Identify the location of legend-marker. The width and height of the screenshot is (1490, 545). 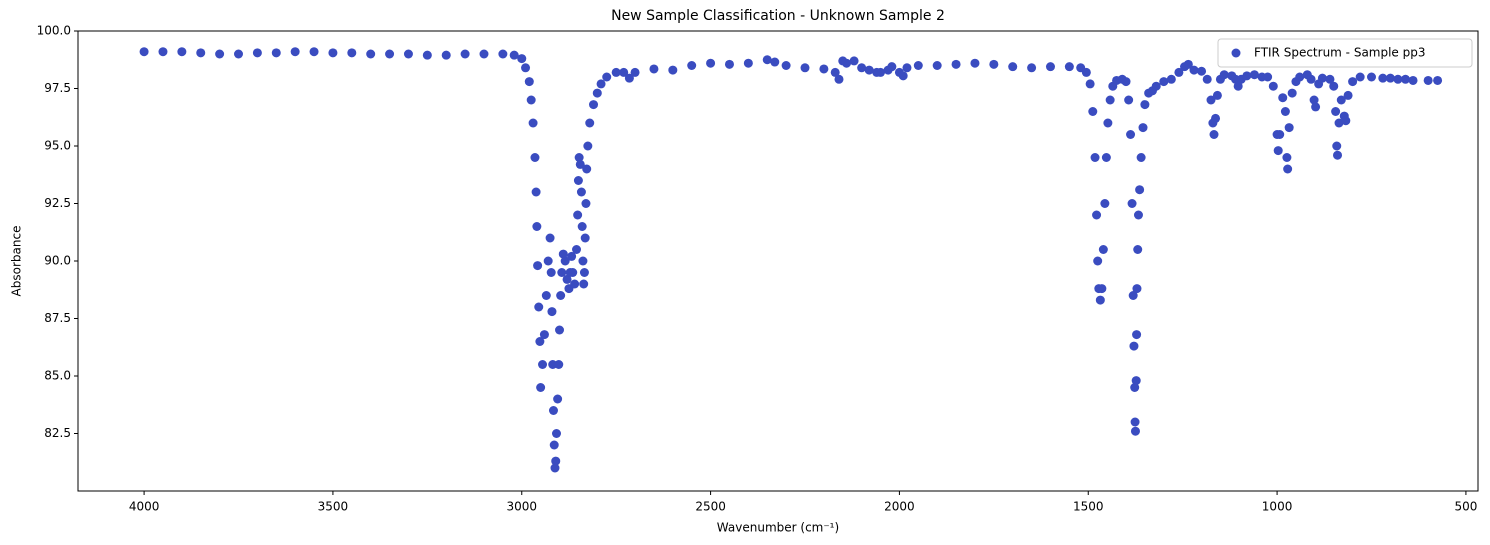
(1236, 53).